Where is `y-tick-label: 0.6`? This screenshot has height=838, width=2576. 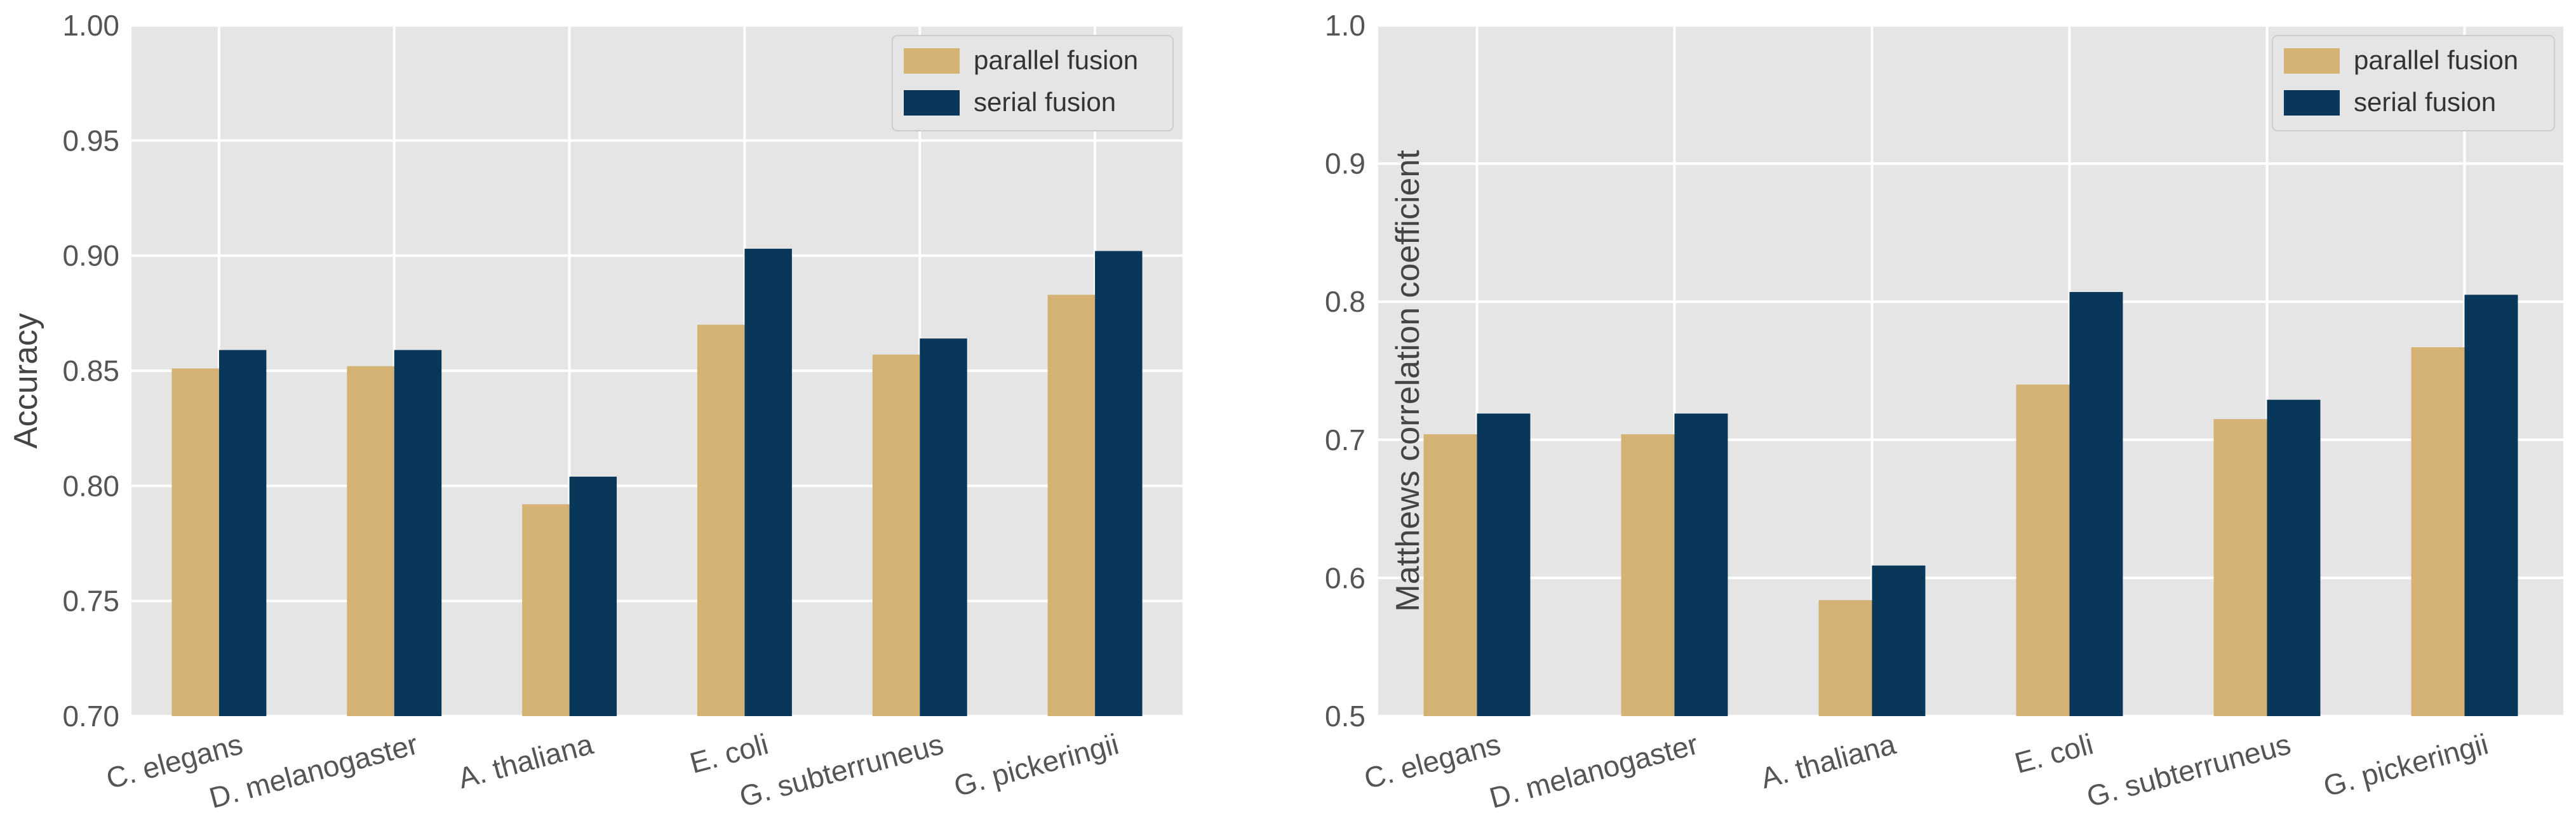
y-tick-label: 0.6 is located at coordinates (1345, 577).